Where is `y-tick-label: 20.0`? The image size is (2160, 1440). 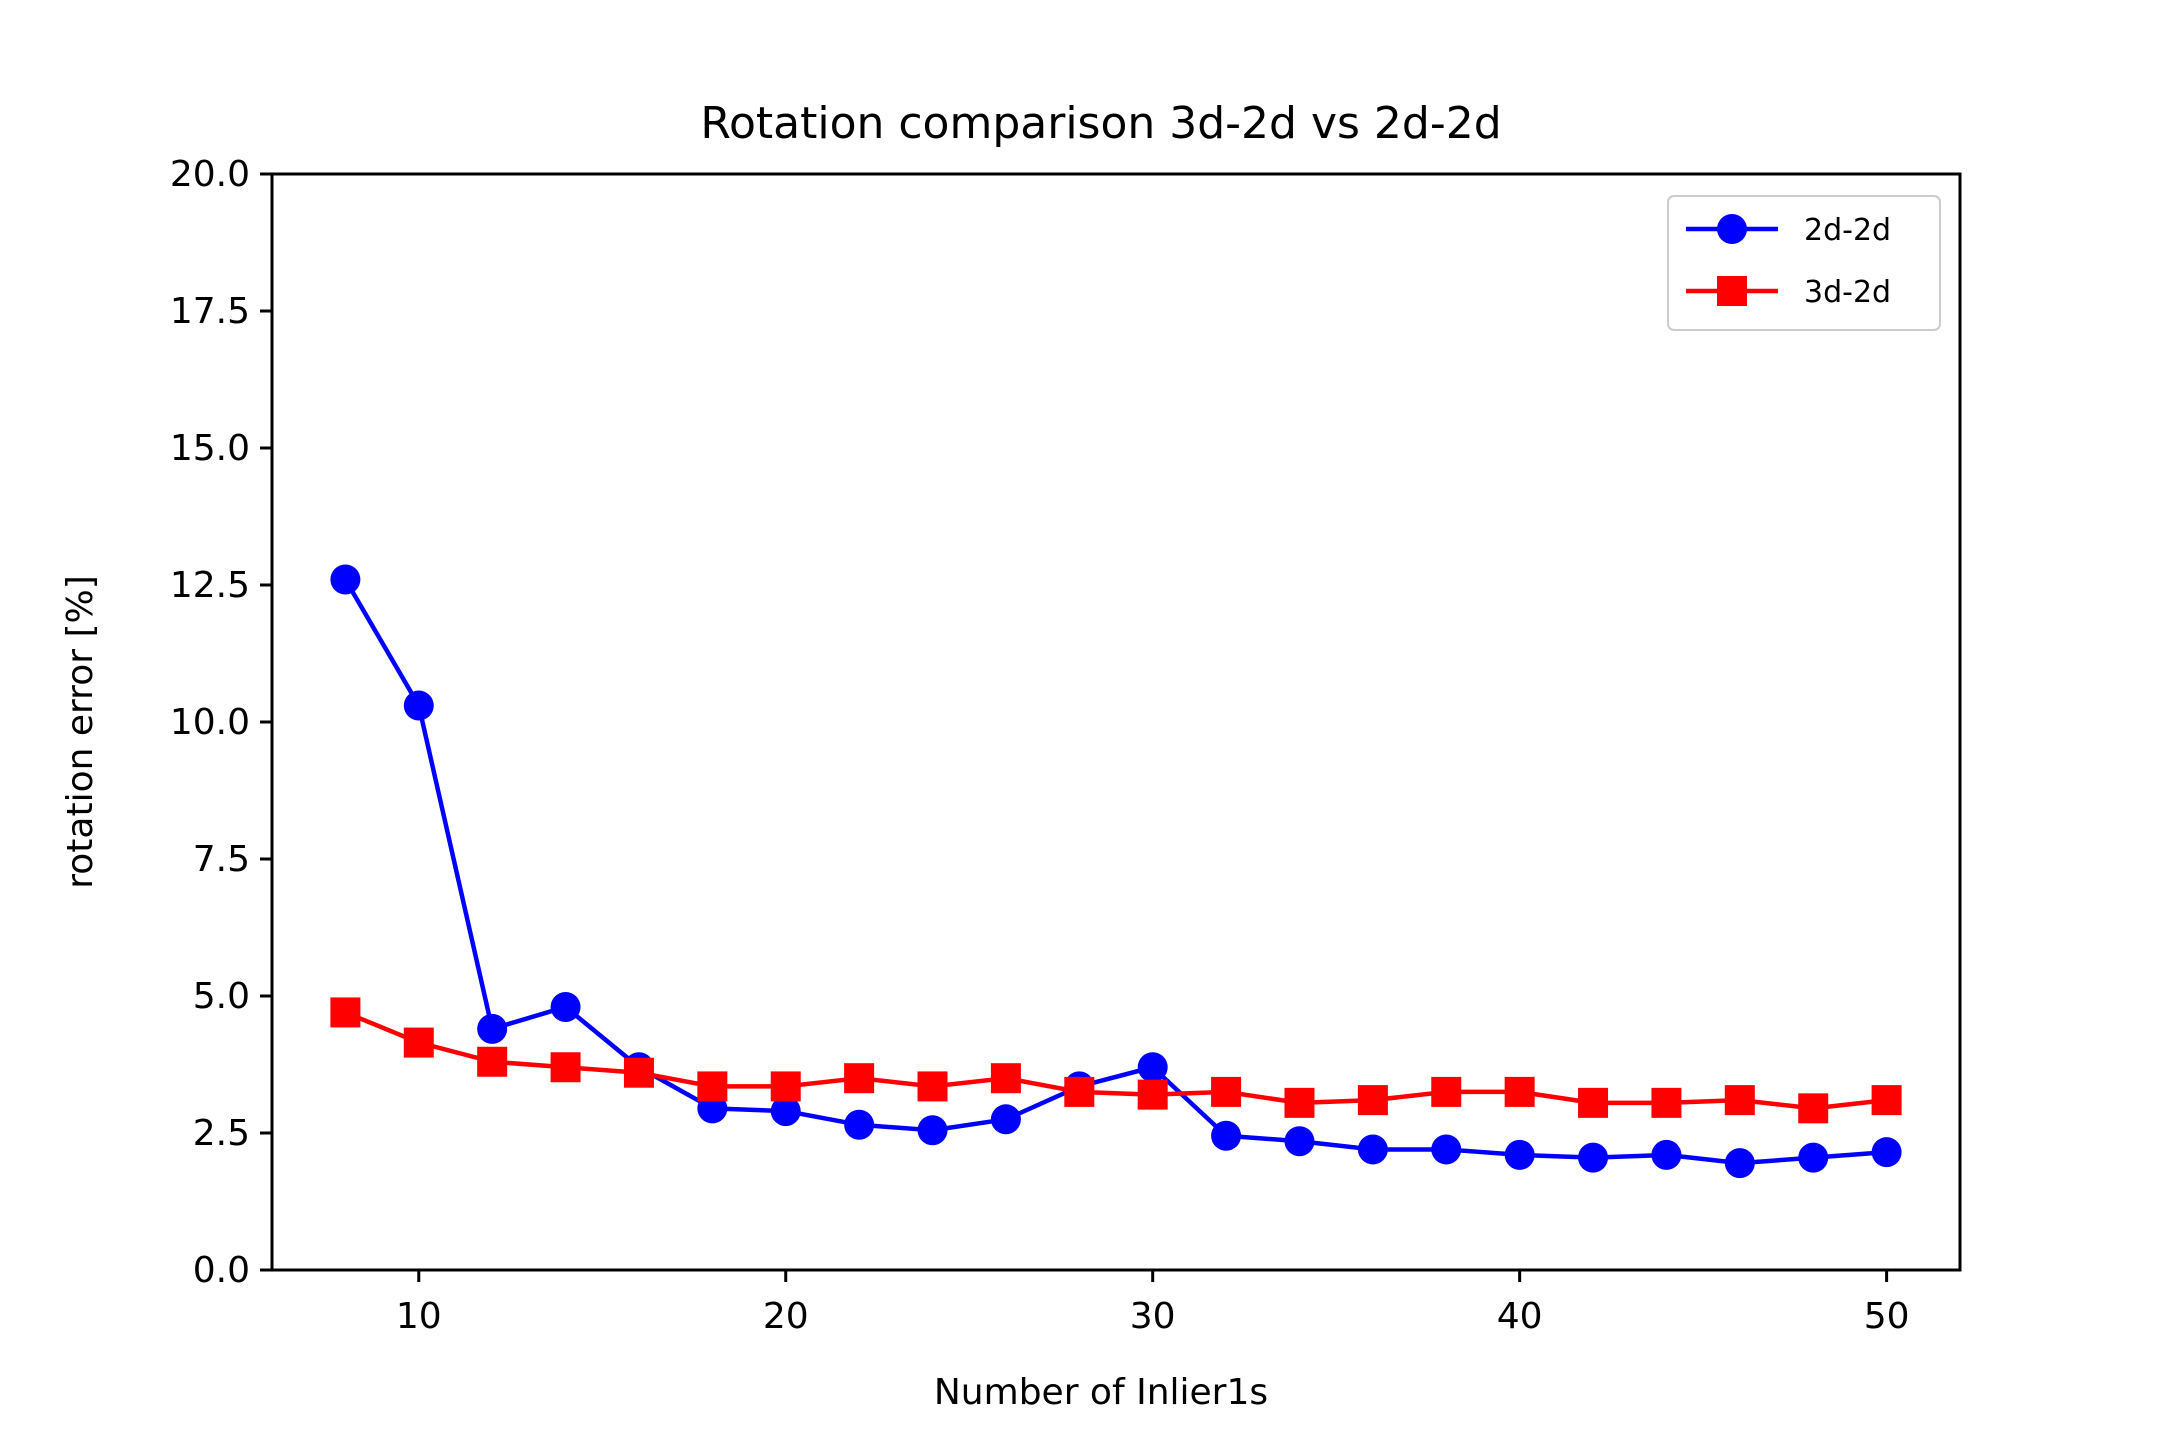
y-tick-label: 20.0 is located at coordinates (210, 174).